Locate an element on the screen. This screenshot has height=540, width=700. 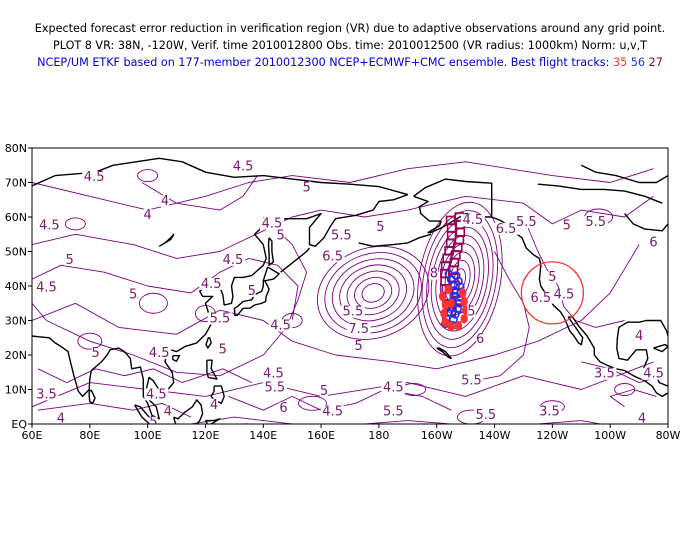
track-56-point is located at coordinates (451, 279).